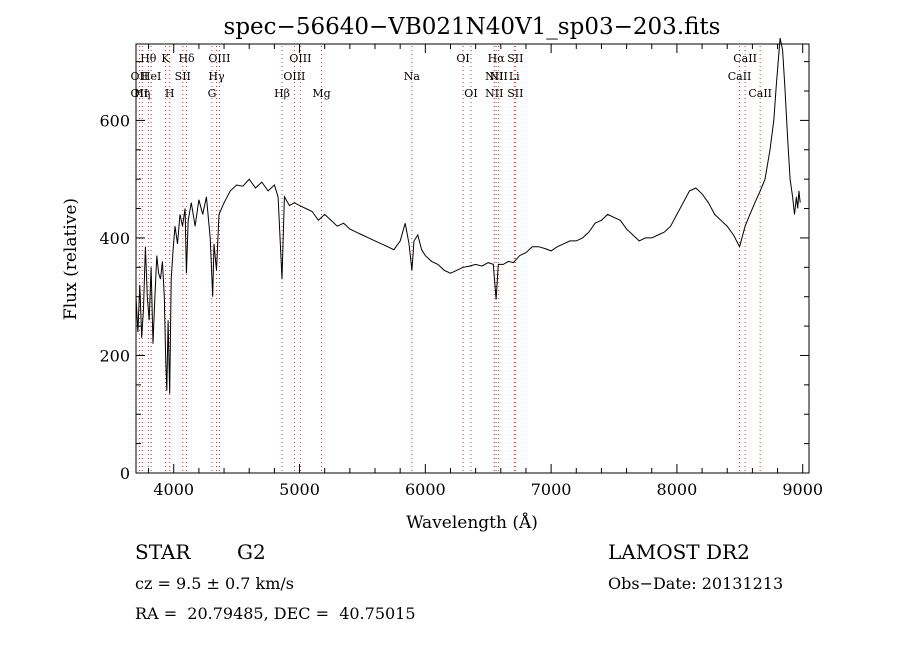  I want to click on x-tick-label: 8000, so click(677, 489).